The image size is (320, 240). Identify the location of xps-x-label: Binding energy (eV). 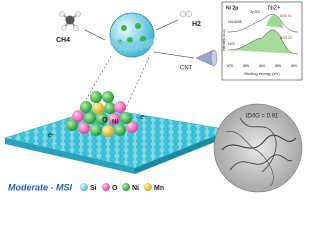
(262, 73).